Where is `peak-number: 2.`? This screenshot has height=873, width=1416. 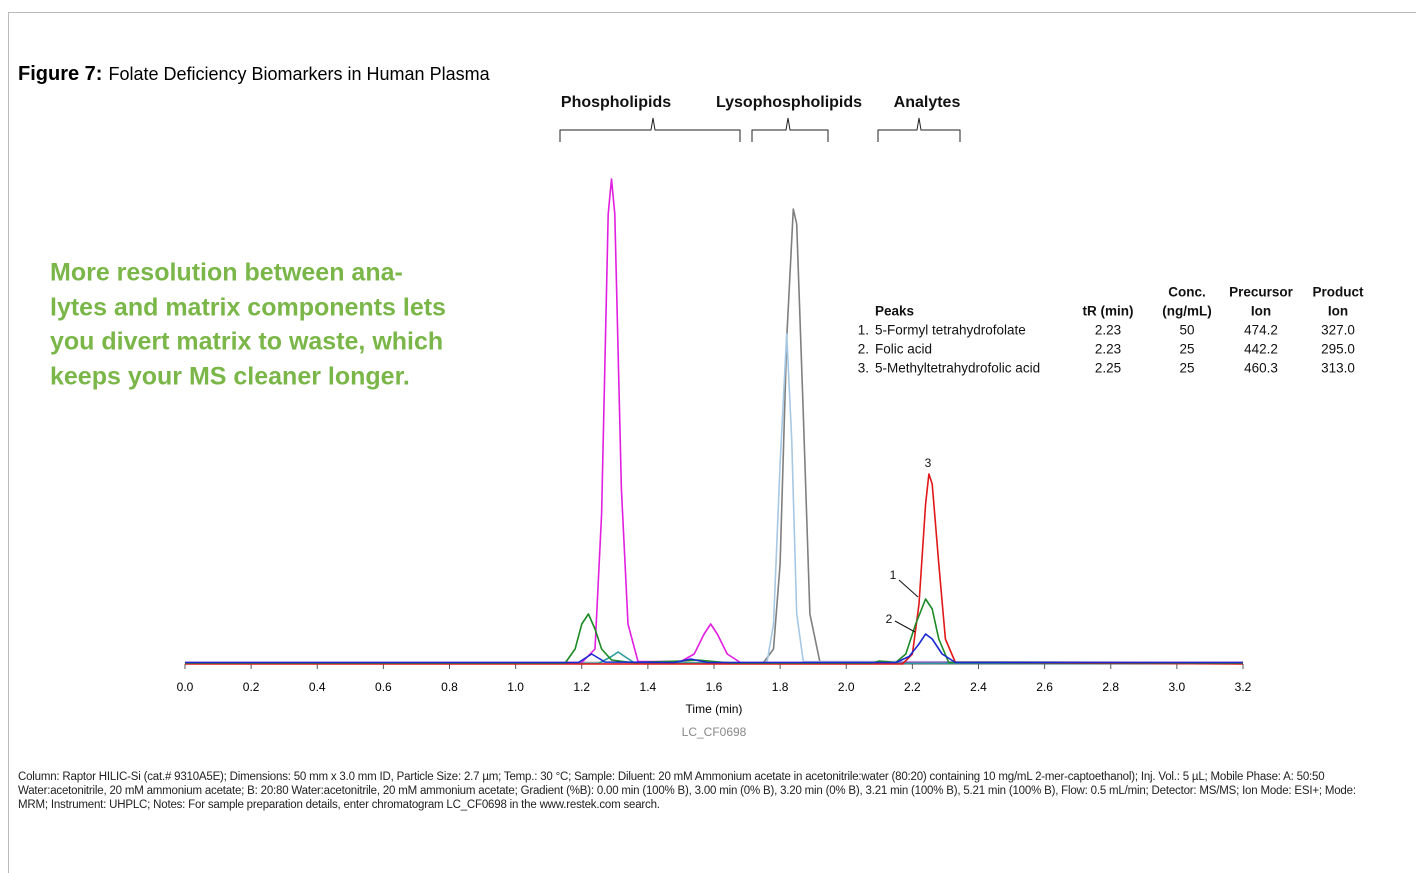 peak-number: 2. is located at coordinates (863, 349).